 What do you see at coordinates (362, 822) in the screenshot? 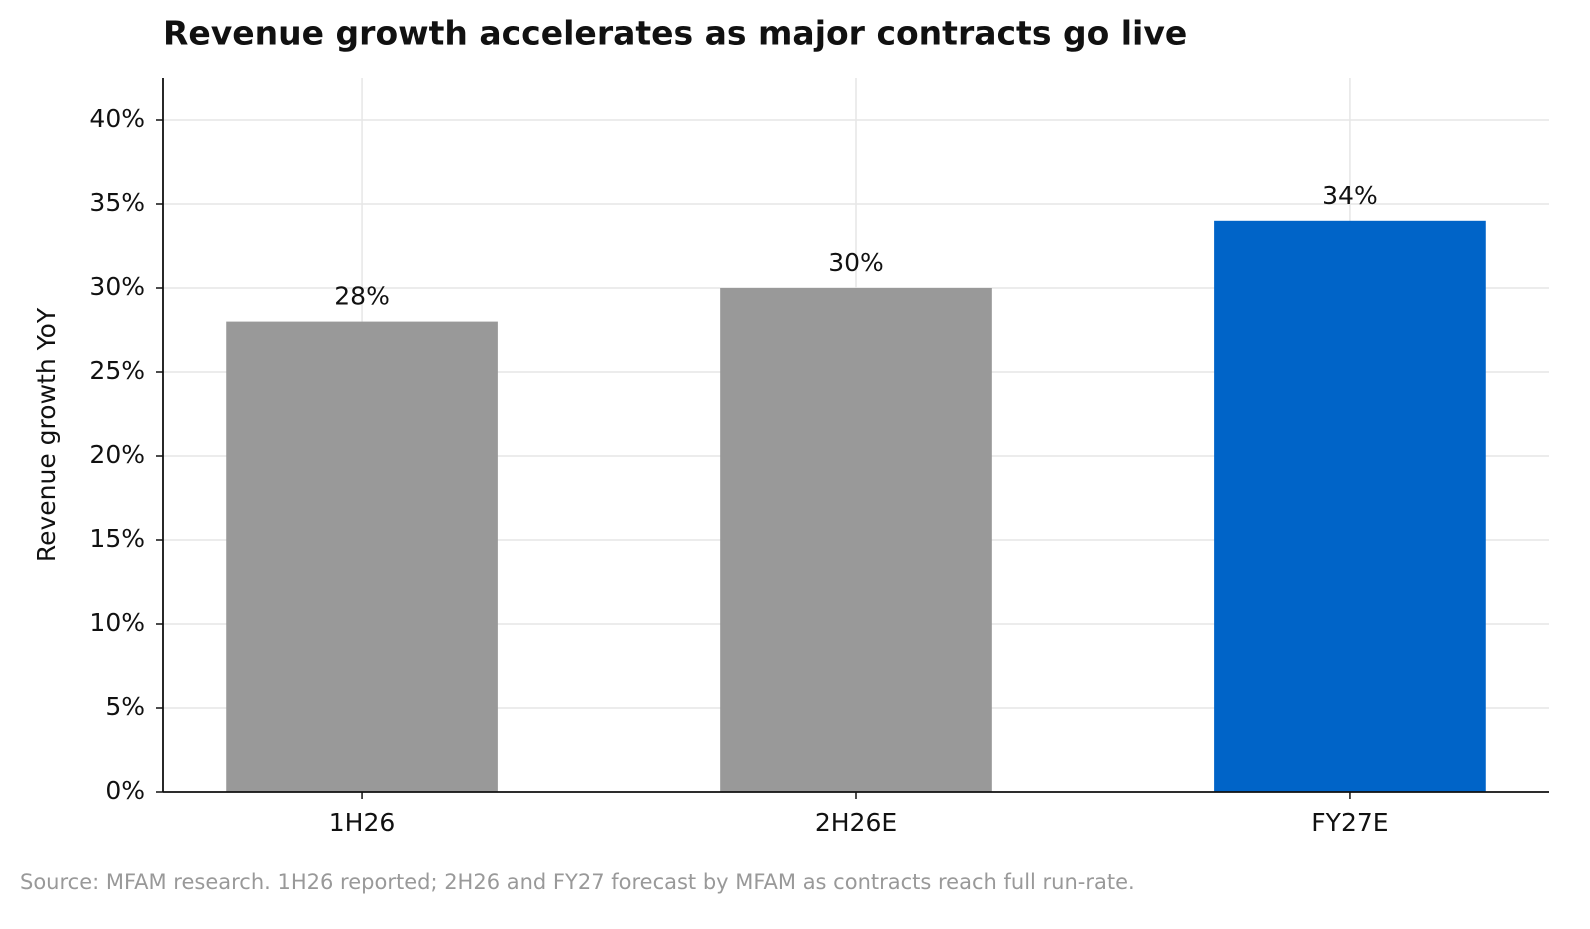
I see `x-tick-label: 1H26` at bounding box center [362, 822].